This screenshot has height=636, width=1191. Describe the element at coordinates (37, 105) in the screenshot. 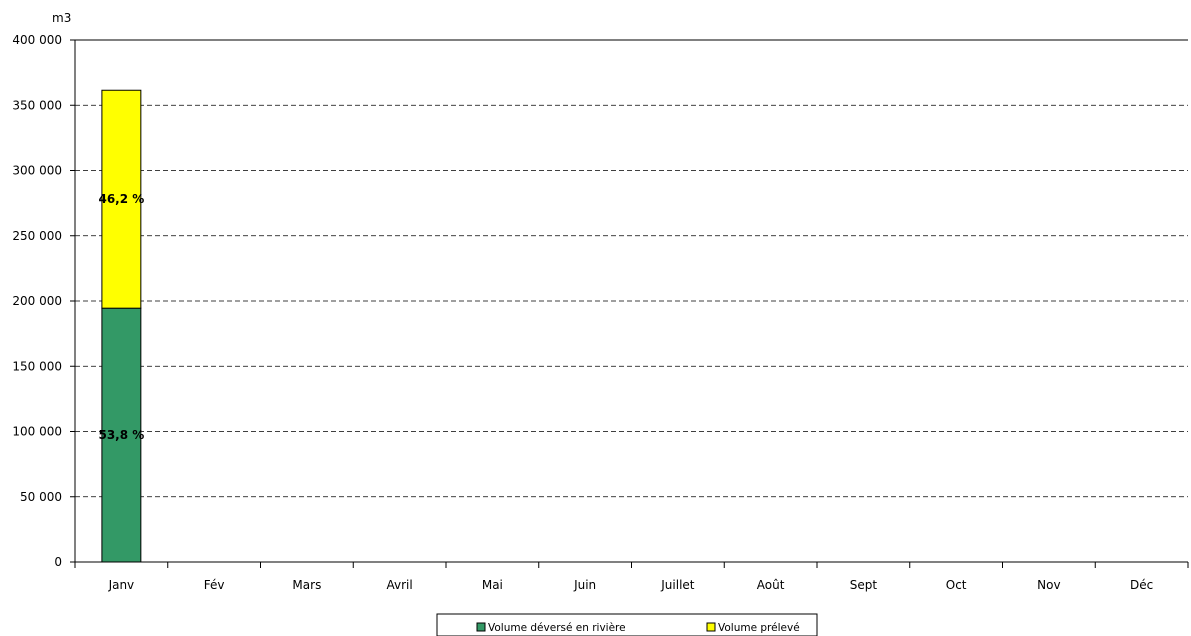

I see `y-tick-label: 350 000` at that location.